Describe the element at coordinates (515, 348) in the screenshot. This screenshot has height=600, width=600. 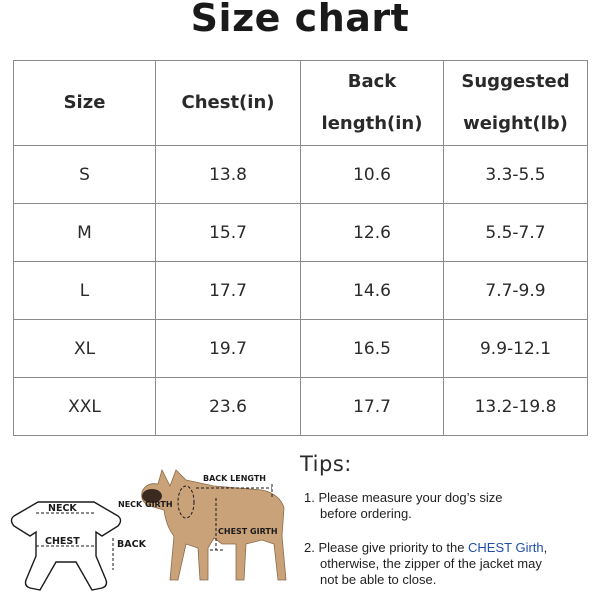
I see `cell-weight: 9.9-12.1` at that location.